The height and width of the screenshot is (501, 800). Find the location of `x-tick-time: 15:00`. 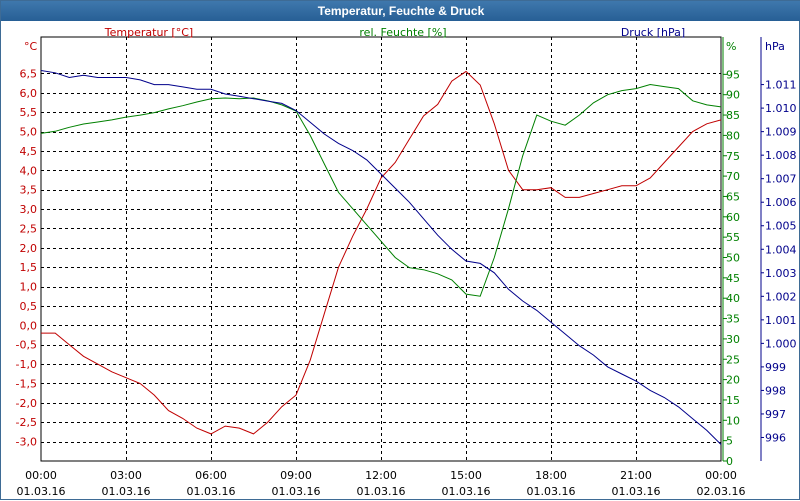

x-tick-time: 15:00 is located at coordinates (466, 475).